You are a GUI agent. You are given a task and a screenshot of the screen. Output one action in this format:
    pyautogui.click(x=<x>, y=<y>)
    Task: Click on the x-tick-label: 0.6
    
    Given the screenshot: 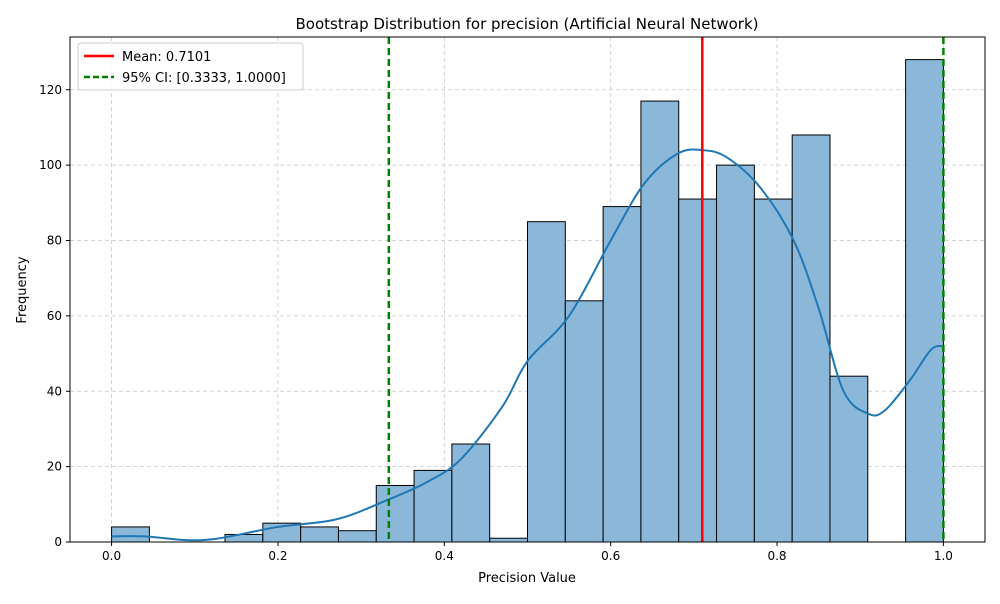 What is the action you would take?
    pyautogui.click(x=610, y=556)
    